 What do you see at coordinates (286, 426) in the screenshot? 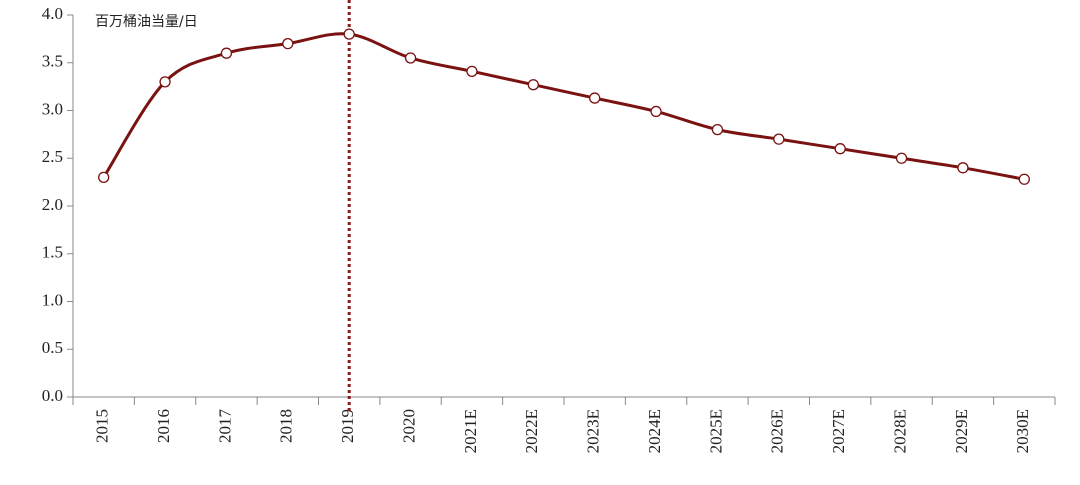
I see `x-tick-label: 2018` at bounding box center [286, 426].